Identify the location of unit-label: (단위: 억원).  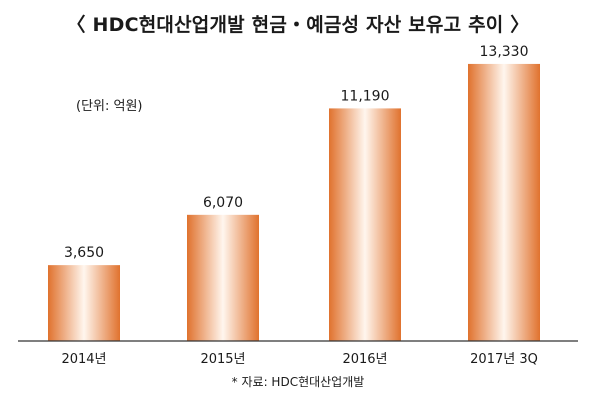
(109, 106).